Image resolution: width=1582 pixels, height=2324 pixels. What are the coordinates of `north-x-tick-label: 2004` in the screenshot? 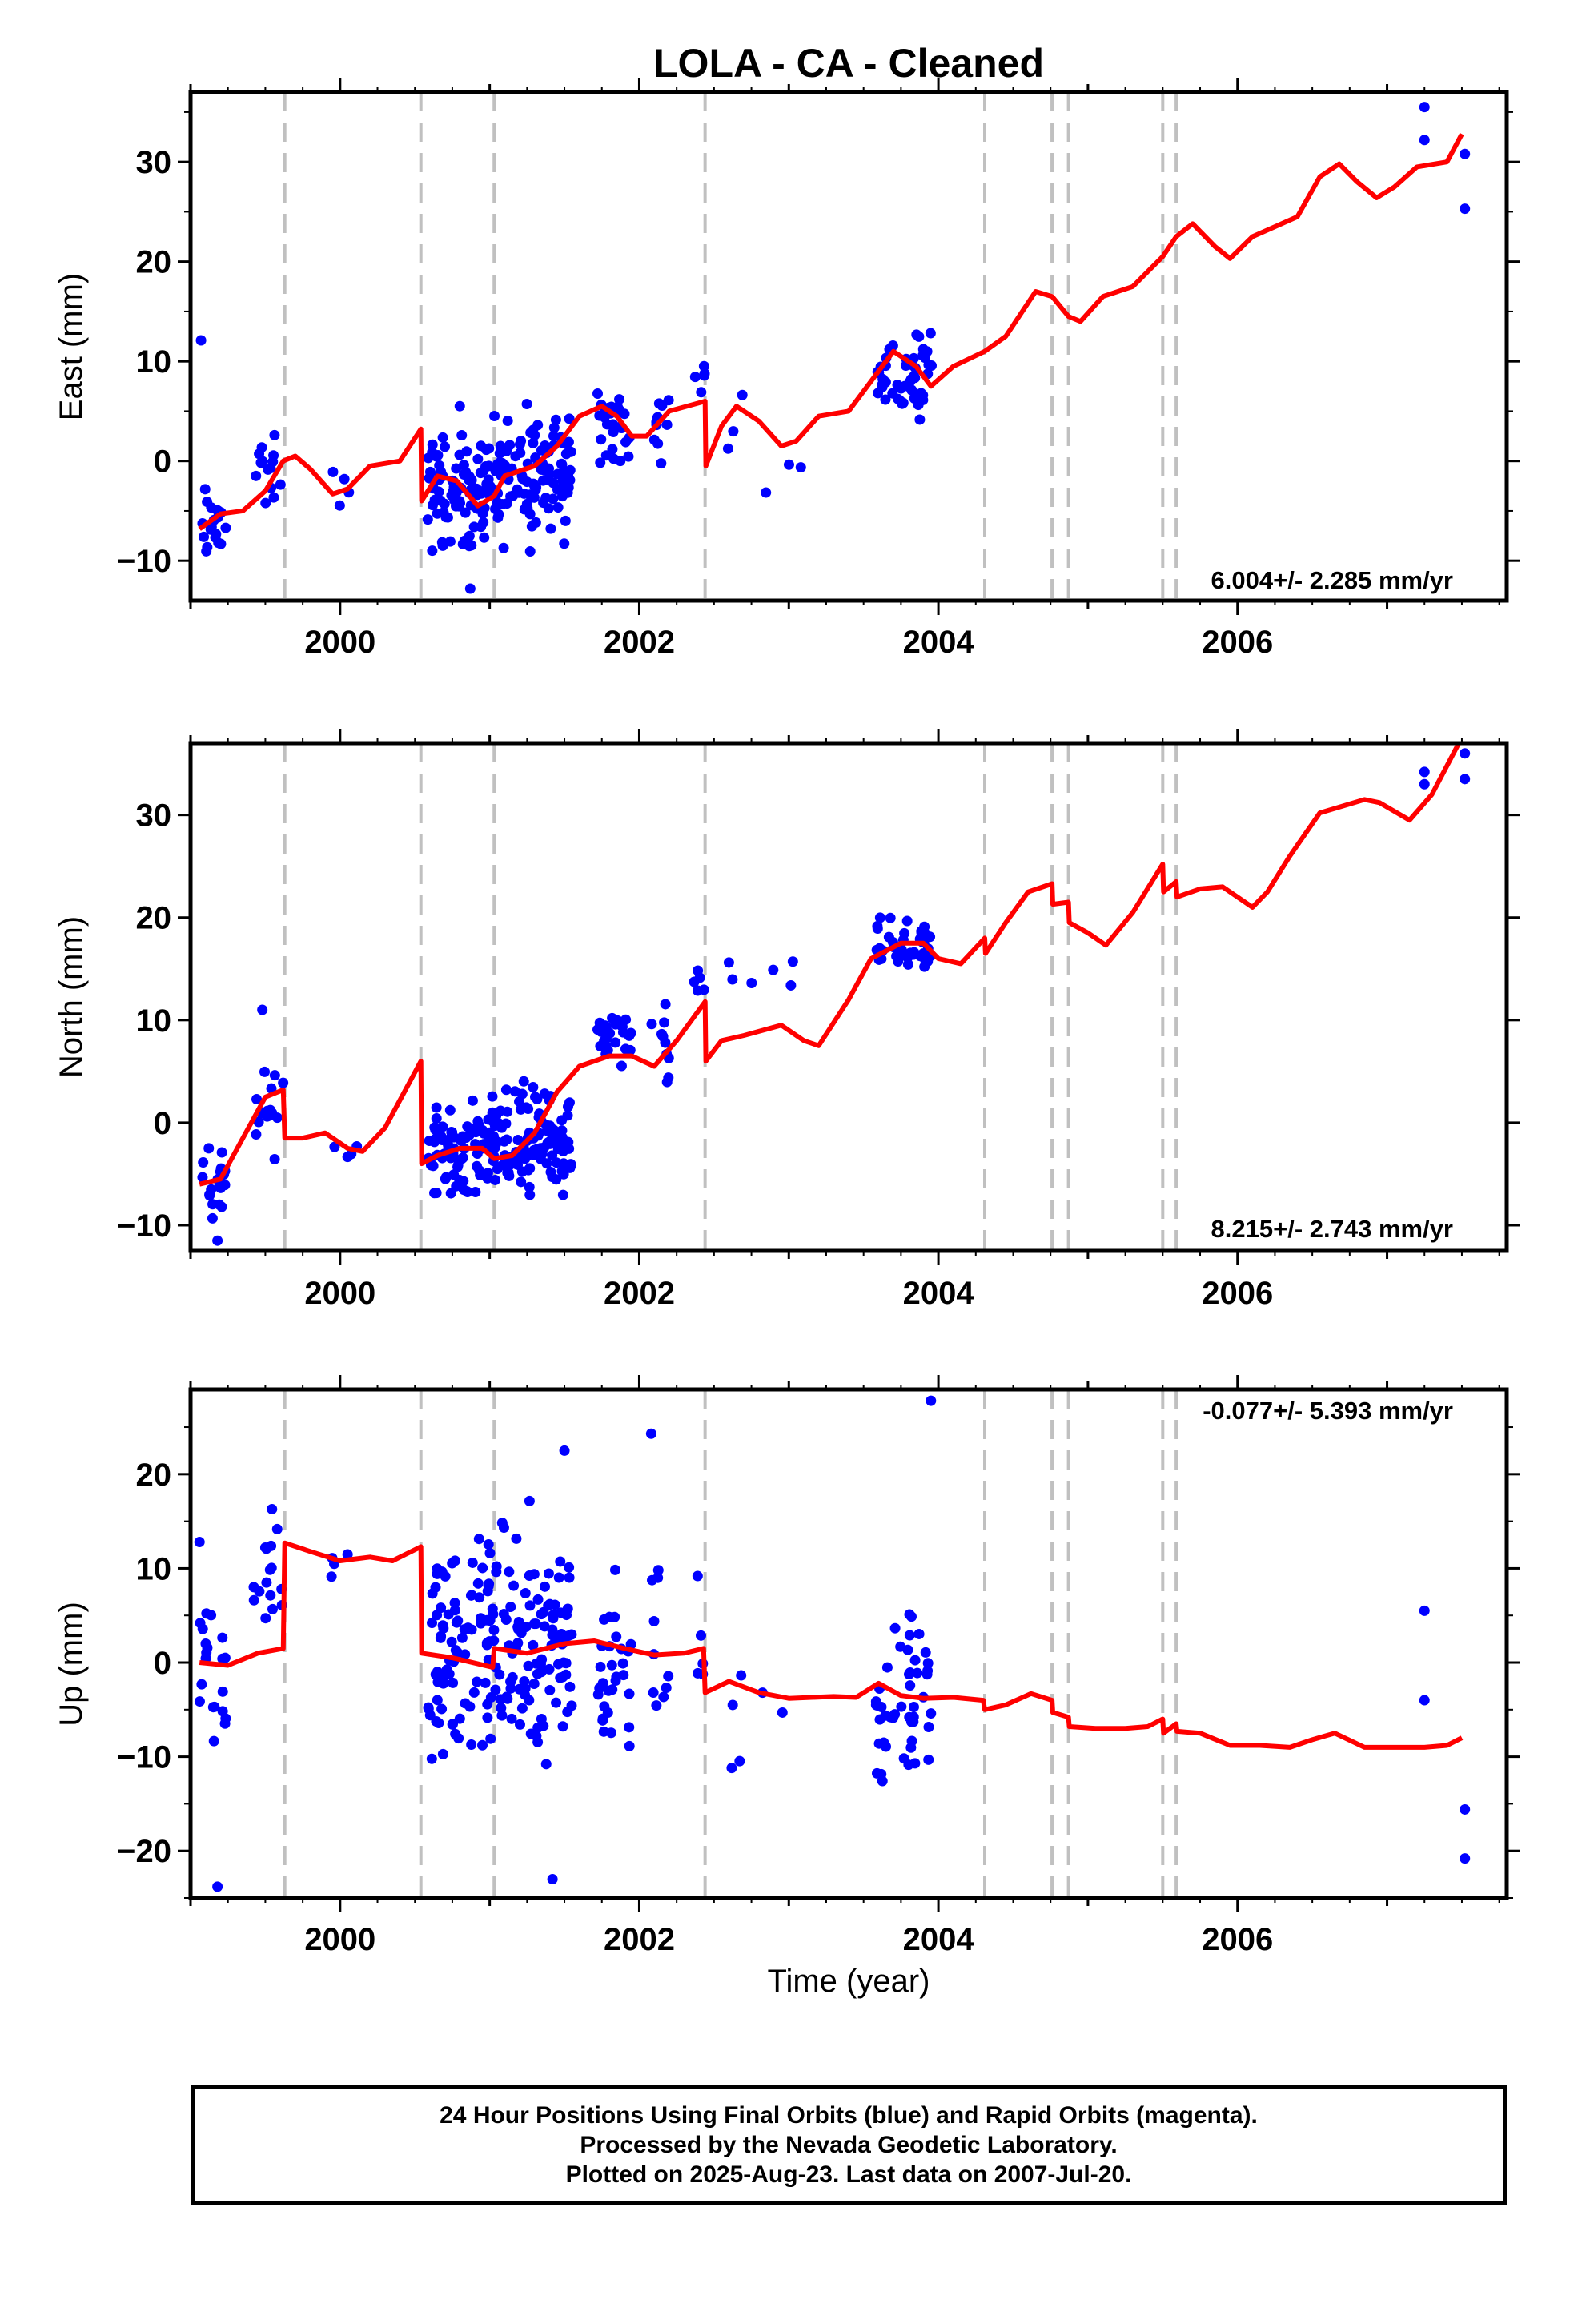 It's located at (939, 1294).